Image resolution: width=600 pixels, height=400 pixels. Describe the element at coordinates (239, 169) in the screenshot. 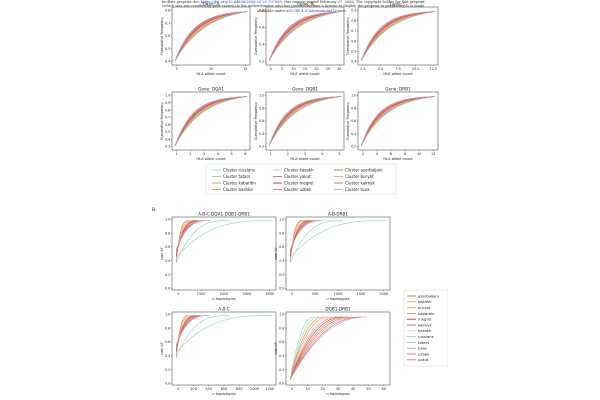

I see `legend-label: Cluster russians` at that location.